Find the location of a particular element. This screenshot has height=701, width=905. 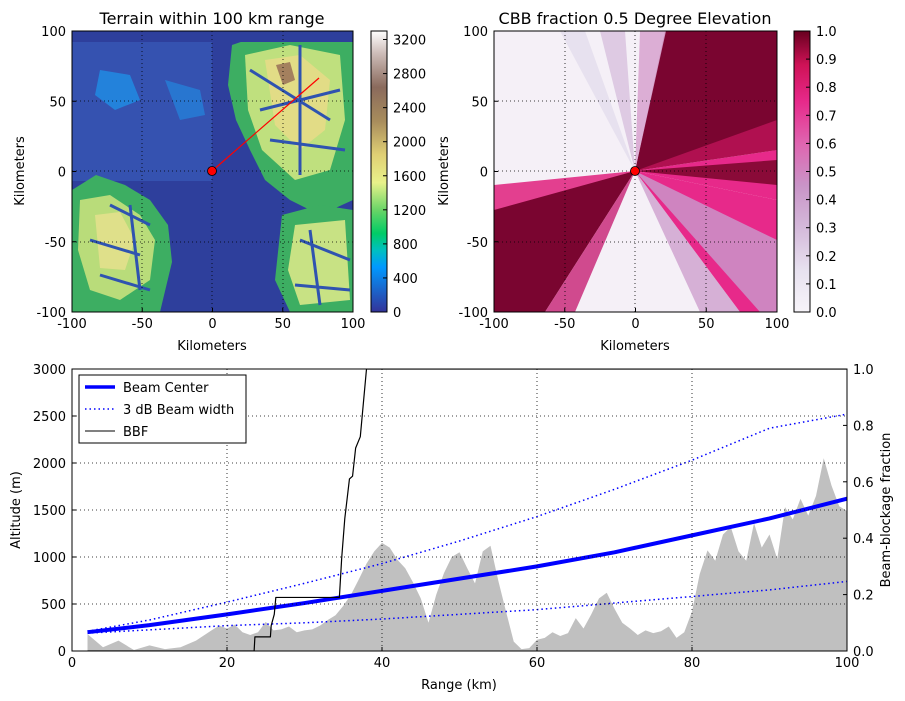

colorbar-tick-label: 0.2 is located at coordinates (826, 257).